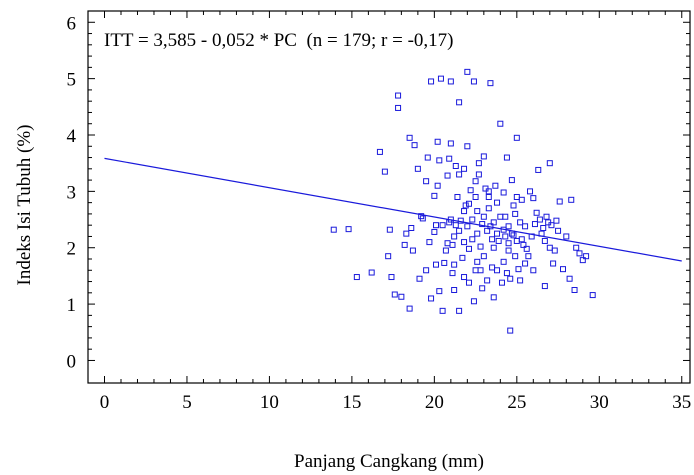 This screenshot has height=475, width=694. Describe the element at coordinates (599, 402) in the screenshot. I see `x-tick-label: 30` at that location.